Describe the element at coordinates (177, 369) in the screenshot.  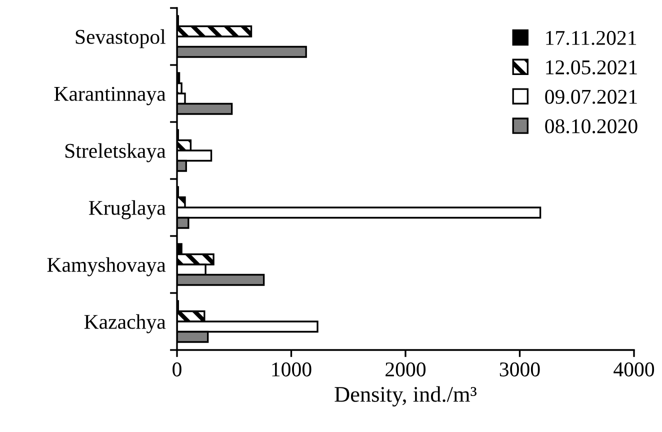
I see `x-tick-label: 0` at that location.